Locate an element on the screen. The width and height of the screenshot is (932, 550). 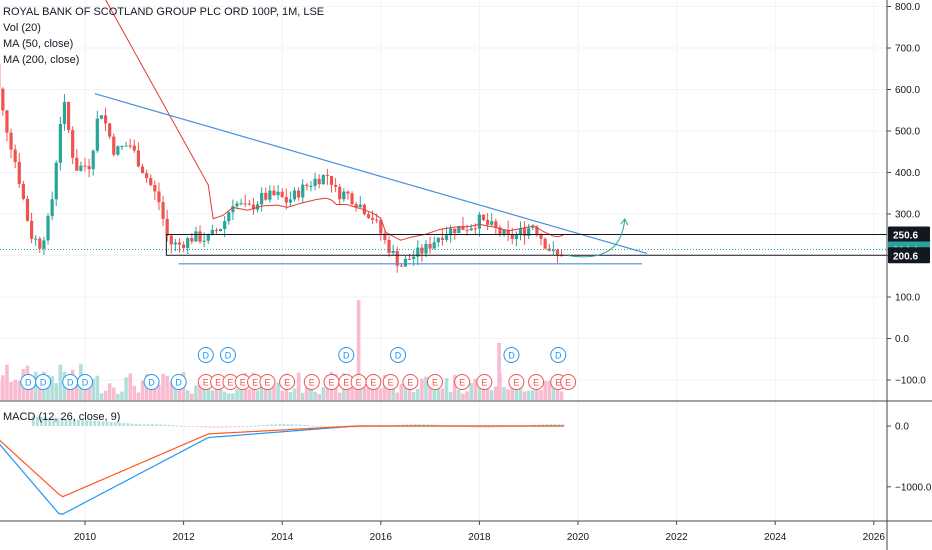
price-tag-lower-bg is located at coordinates (909, 255).